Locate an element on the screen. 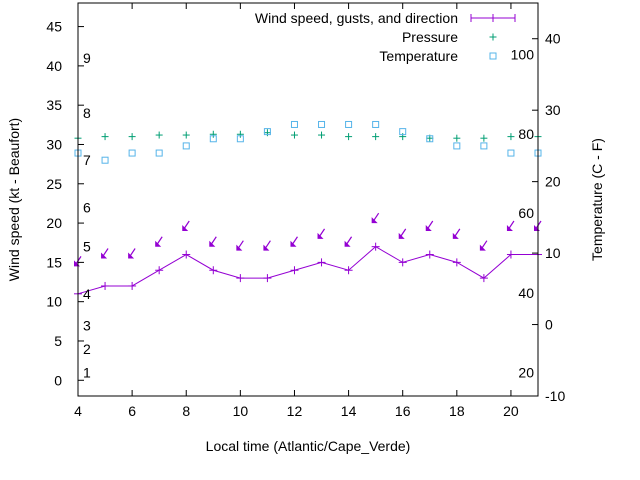 This screenshot has width=640, height=480. beaufort-label: 7 is located at coordinates (87, 160).